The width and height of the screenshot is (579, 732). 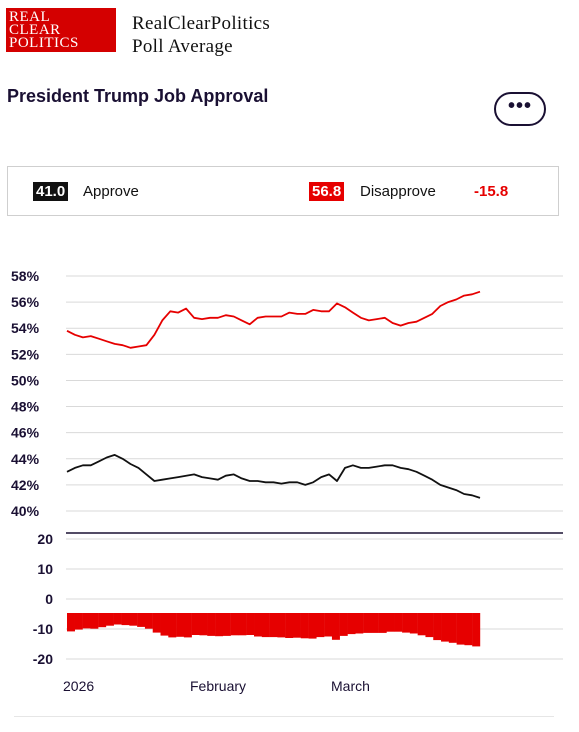 What do you see at coordinates (45, 539) in the screenshot?
I see `bottom-y-tick-label: 20` at bounding box center [45, 539].